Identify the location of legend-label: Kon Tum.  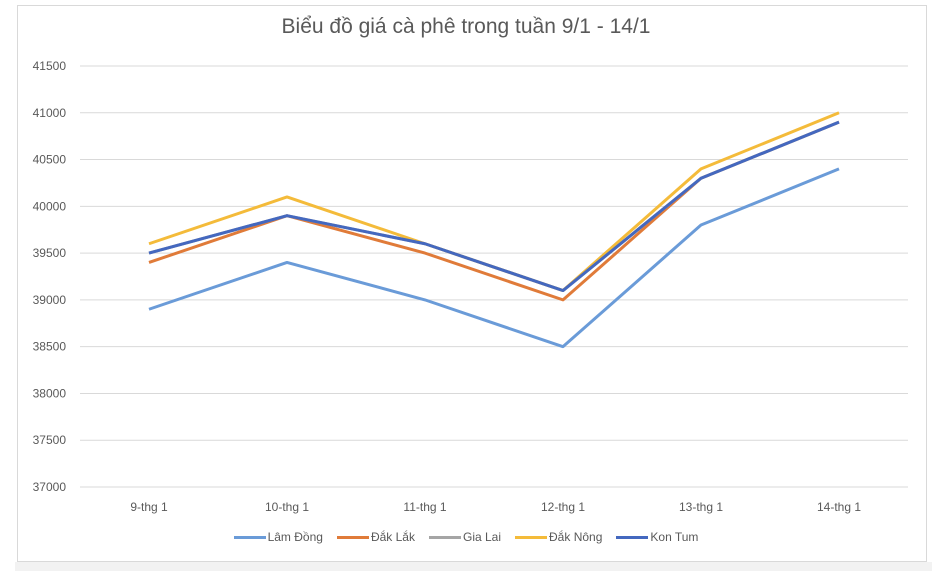
(674, 537).